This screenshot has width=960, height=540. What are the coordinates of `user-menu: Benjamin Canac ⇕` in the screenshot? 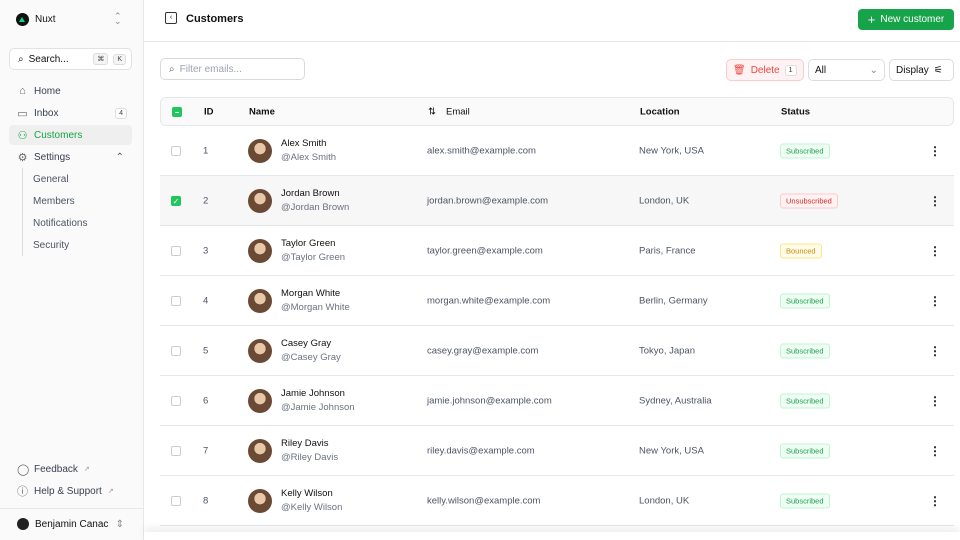 It's located at (70, 524).